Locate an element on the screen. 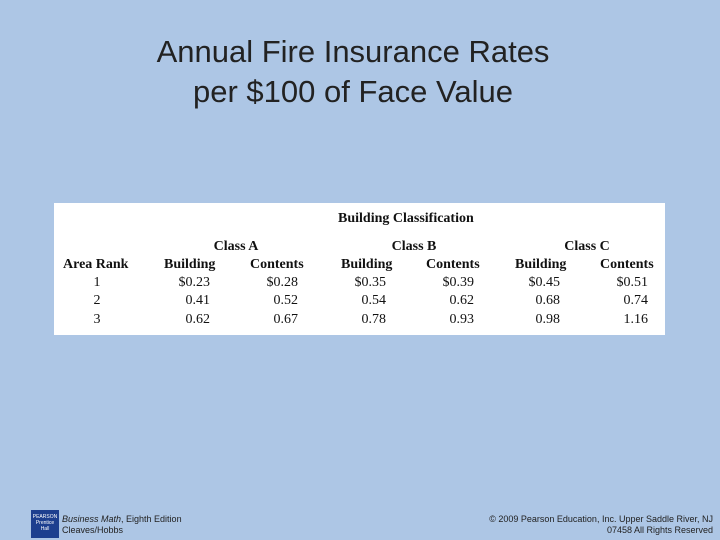  table-cell: 0.67 is located at coordinates (286, 319).